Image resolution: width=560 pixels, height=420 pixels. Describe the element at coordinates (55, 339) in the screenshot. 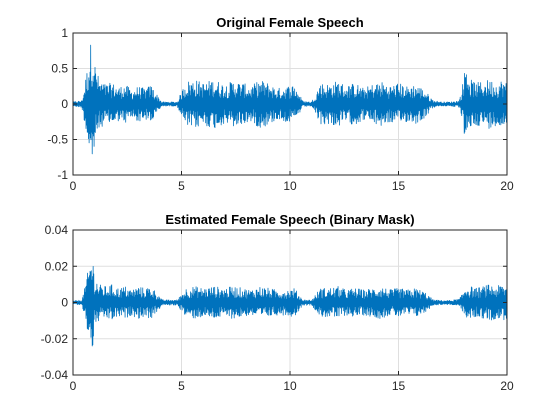

I see `y-tick-label: -0.02` at that location.